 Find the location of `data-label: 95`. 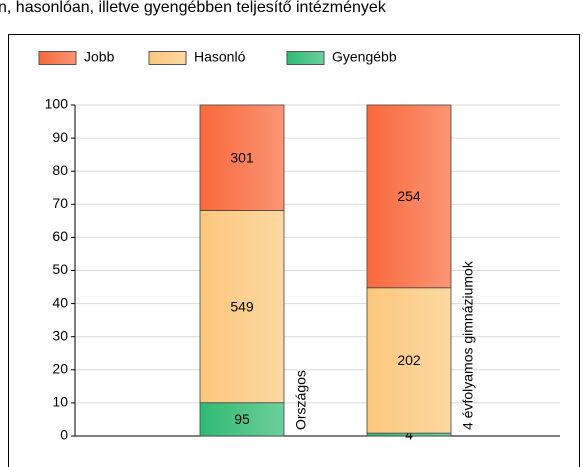

data-label: 95 is located at coordinates (242, 419).